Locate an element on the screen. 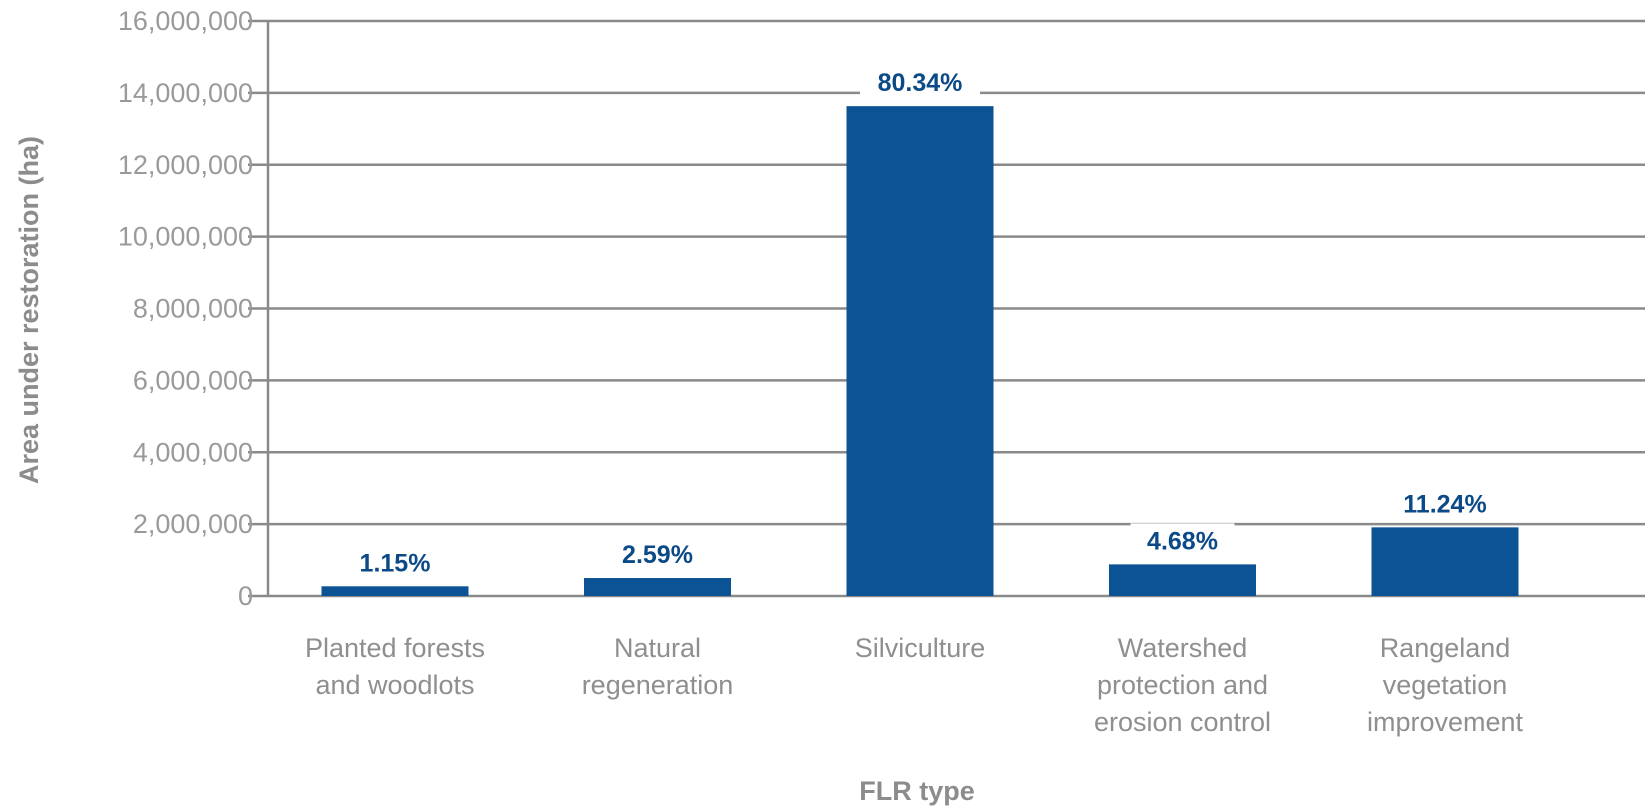 This screenshot has height=811, width=1645. y-tick-label: 4,000,000 is located at coordinates (193, 452).